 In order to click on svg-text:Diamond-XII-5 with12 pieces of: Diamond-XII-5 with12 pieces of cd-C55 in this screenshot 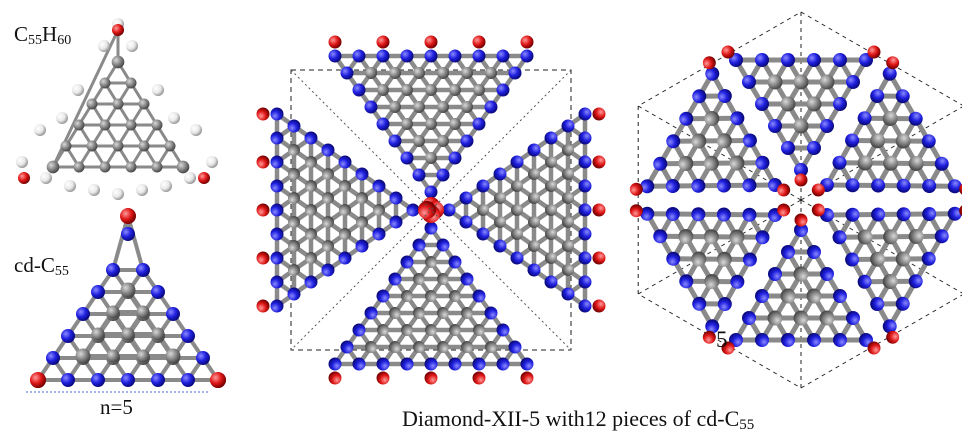, I will do `click(578, 419)`.